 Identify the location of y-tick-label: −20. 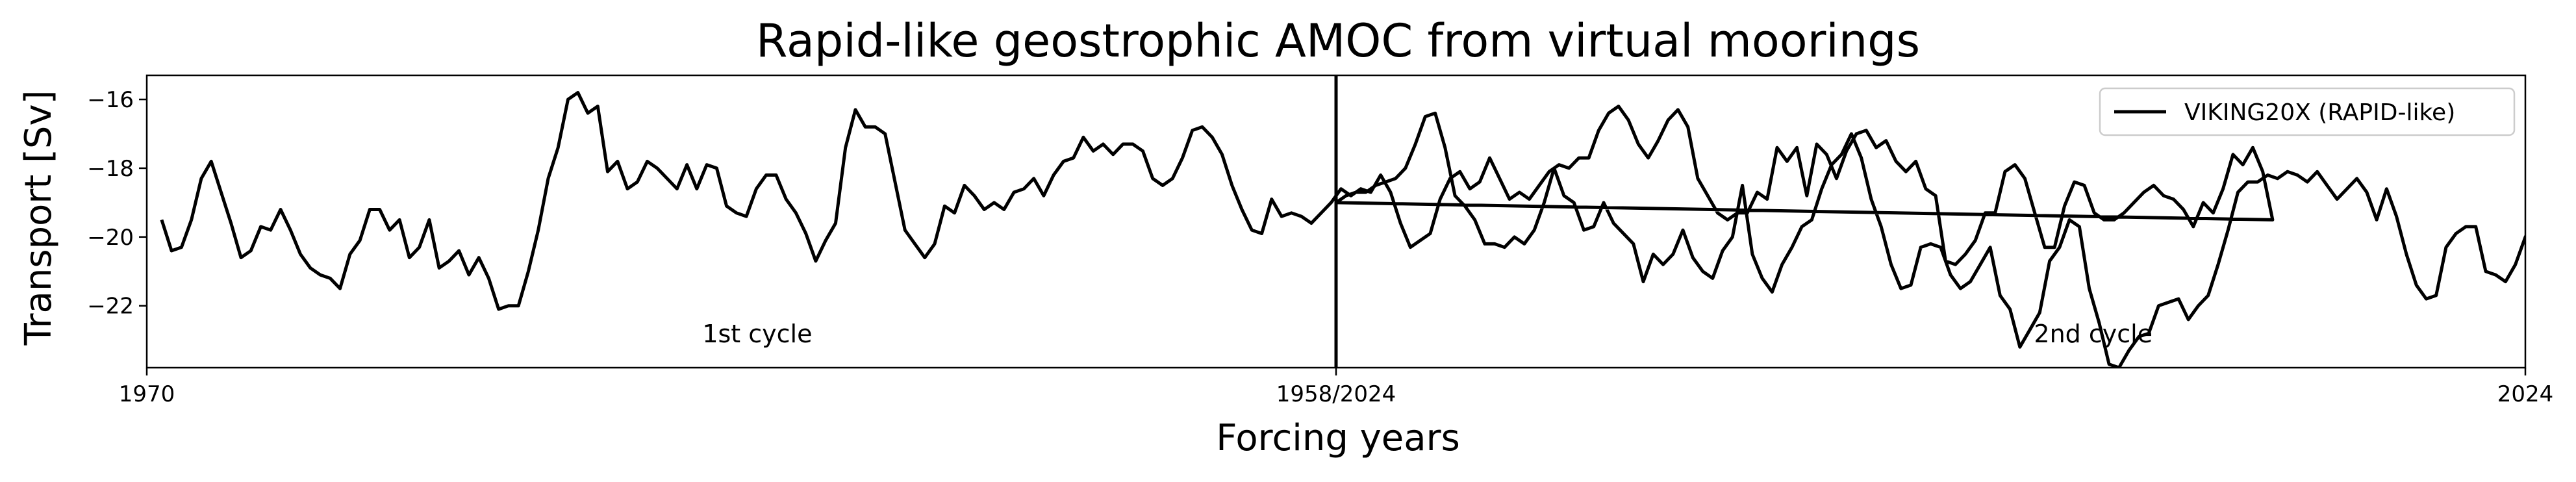
(111, 238).